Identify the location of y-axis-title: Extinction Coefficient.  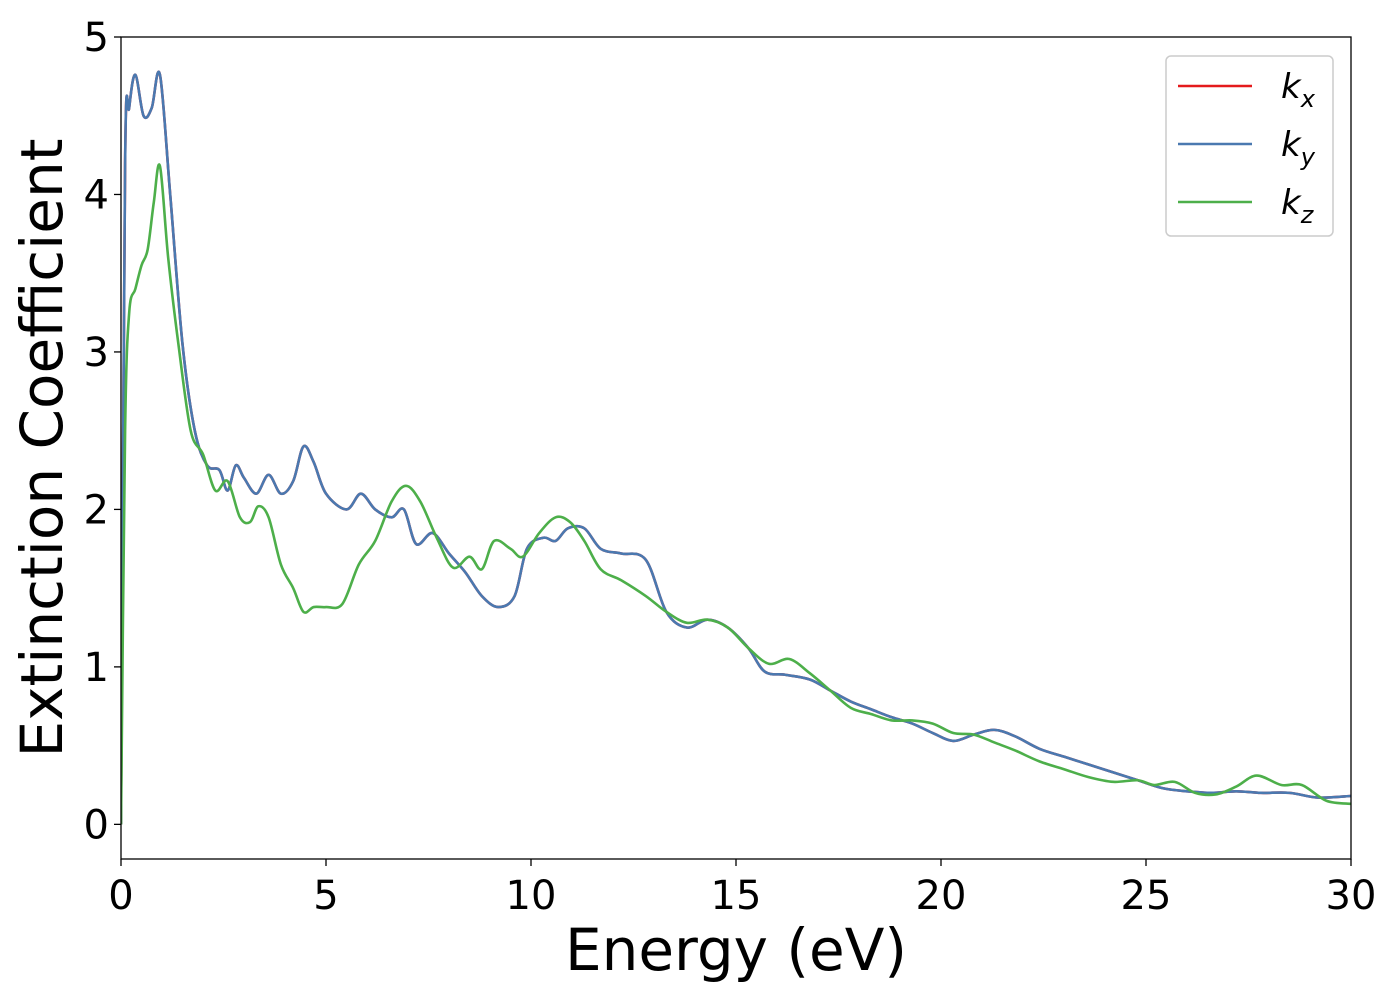
(42, 448).